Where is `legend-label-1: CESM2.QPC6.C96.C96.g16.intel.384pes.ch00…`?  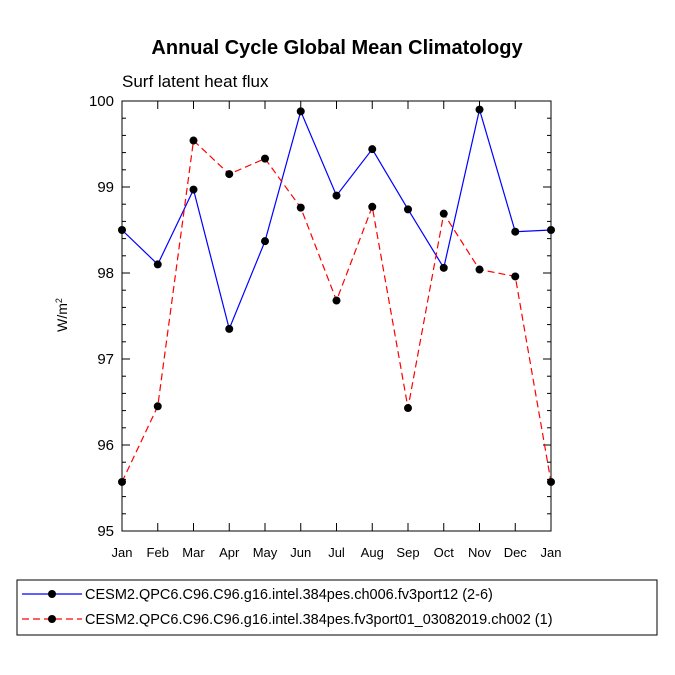 legend-label-1: CESM2.QPC6.C96.C96.g16.intel.384pes.ch00… is located at coordinates (289, 595).